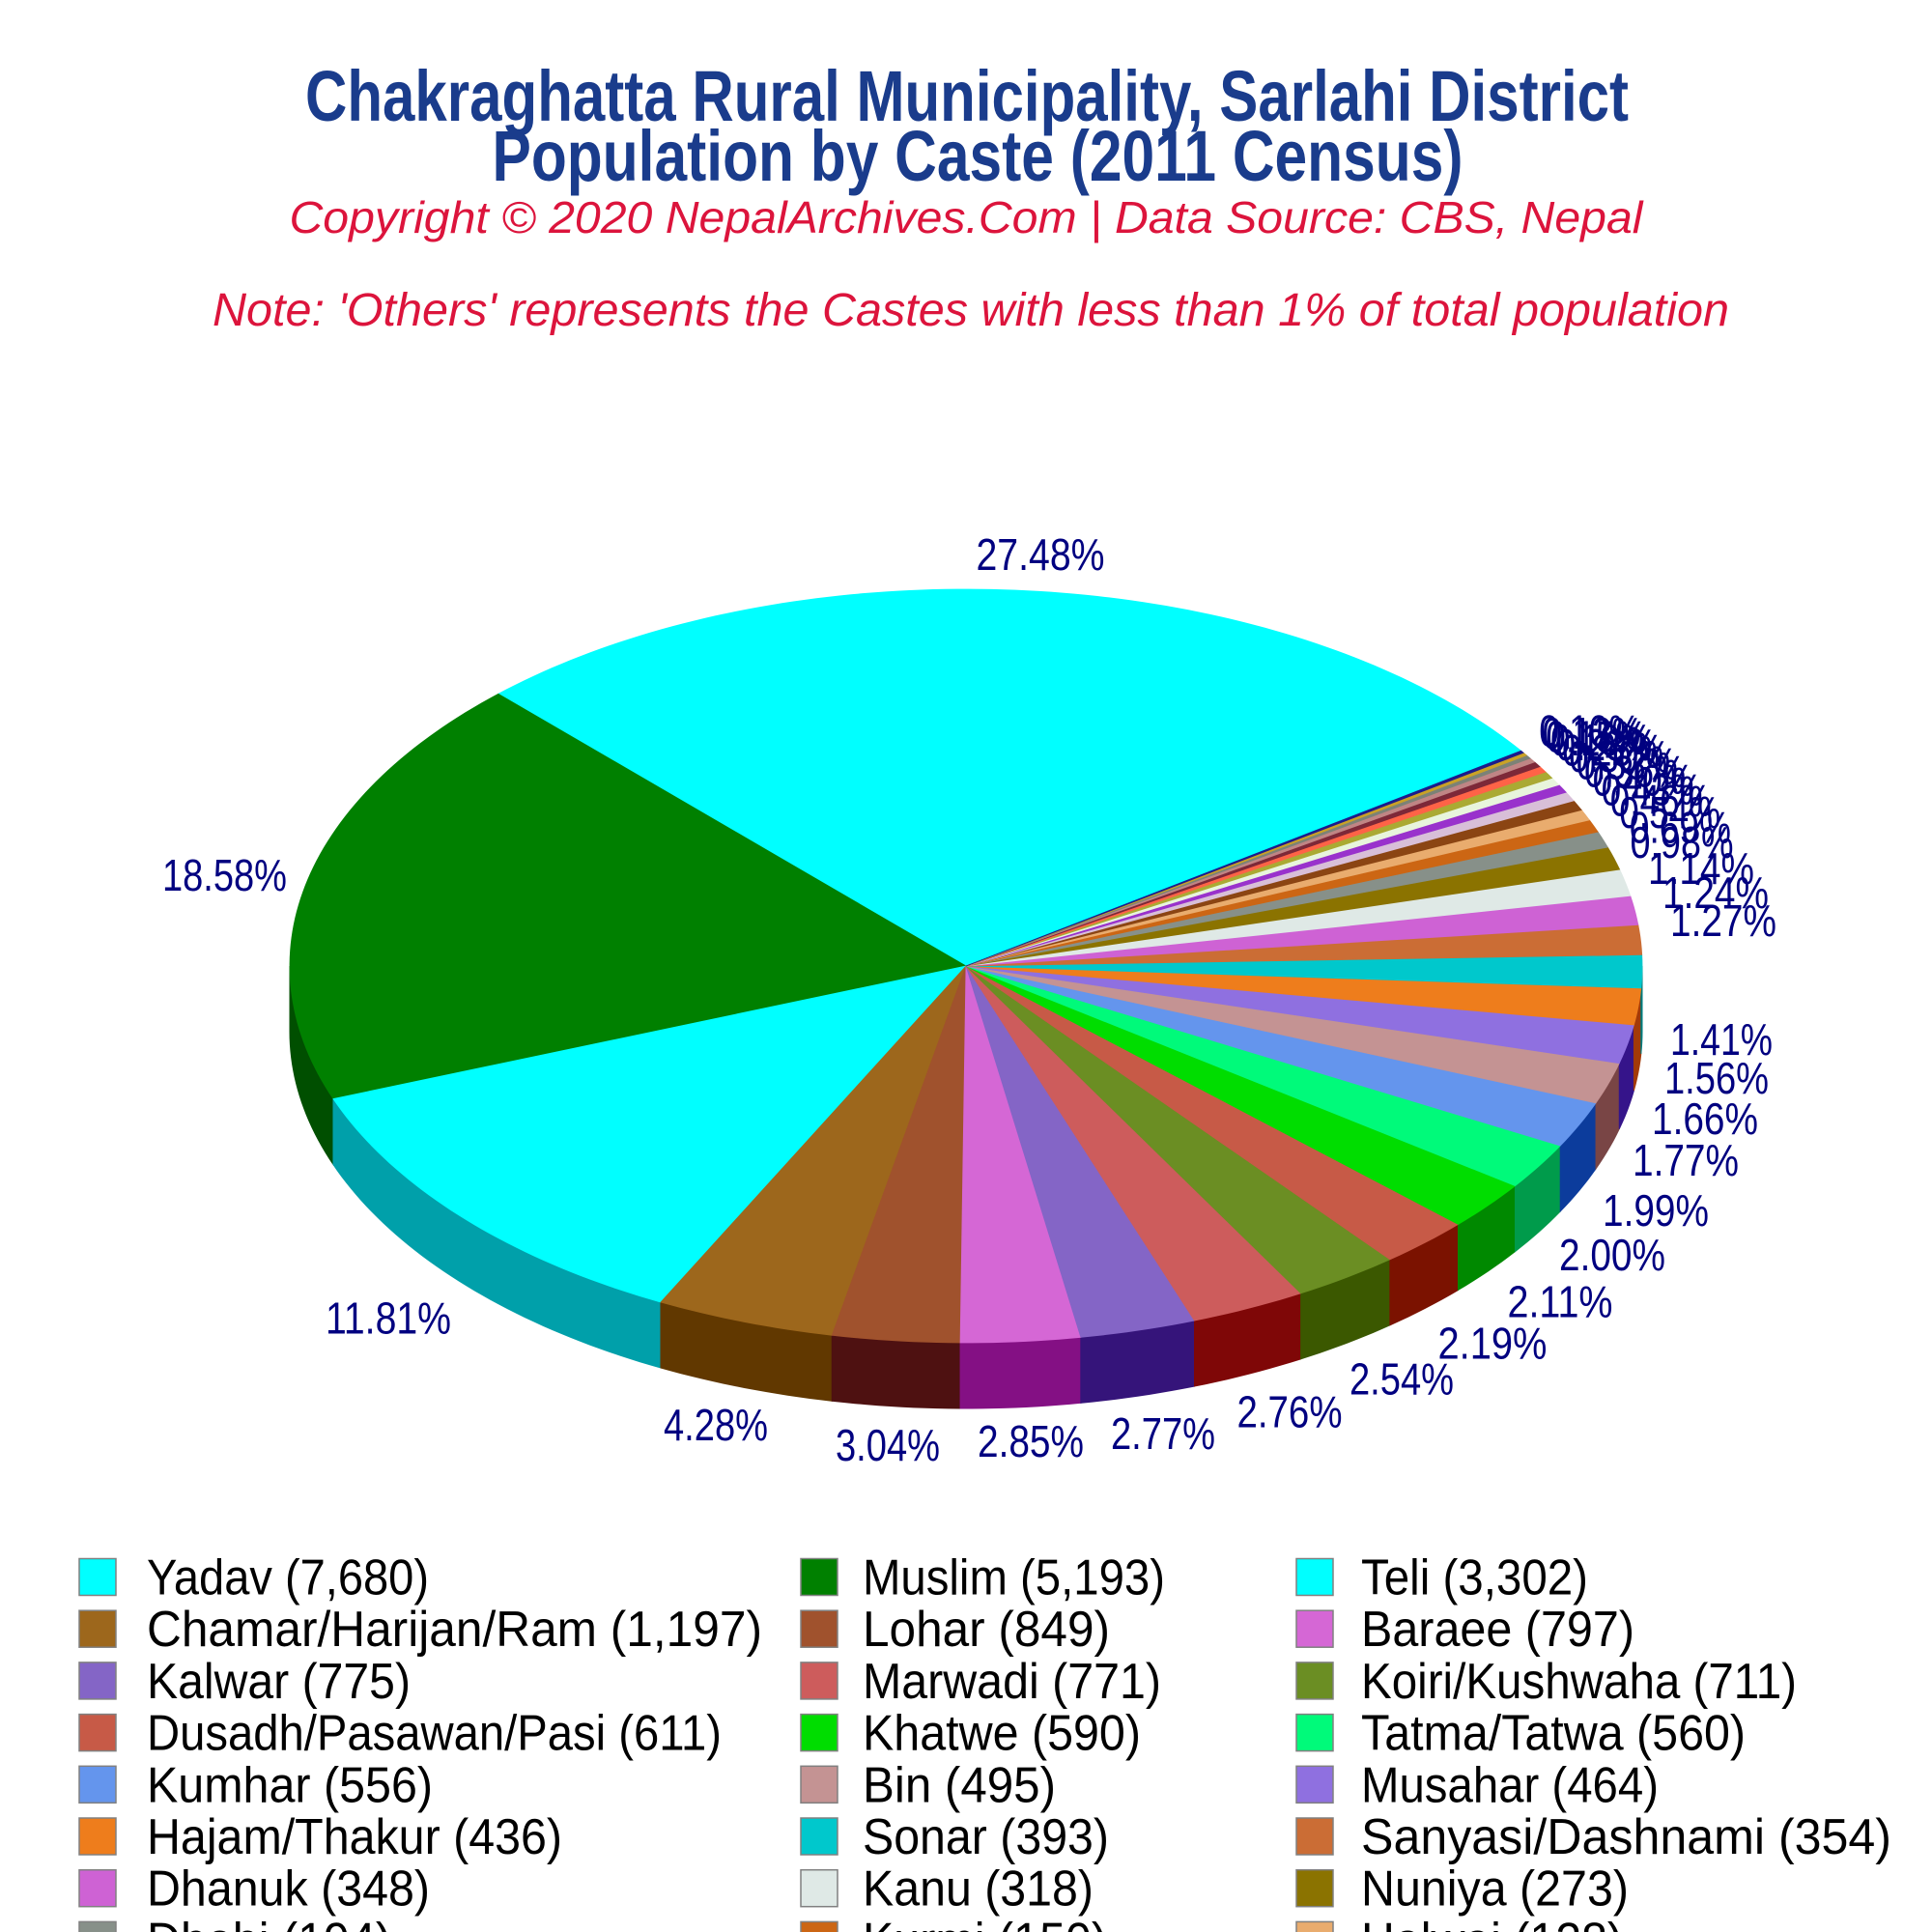  Describe the element at coordinates (1014, 1578) in the screenshot. I see `svg-text: Muslim (5,193)` at that location.